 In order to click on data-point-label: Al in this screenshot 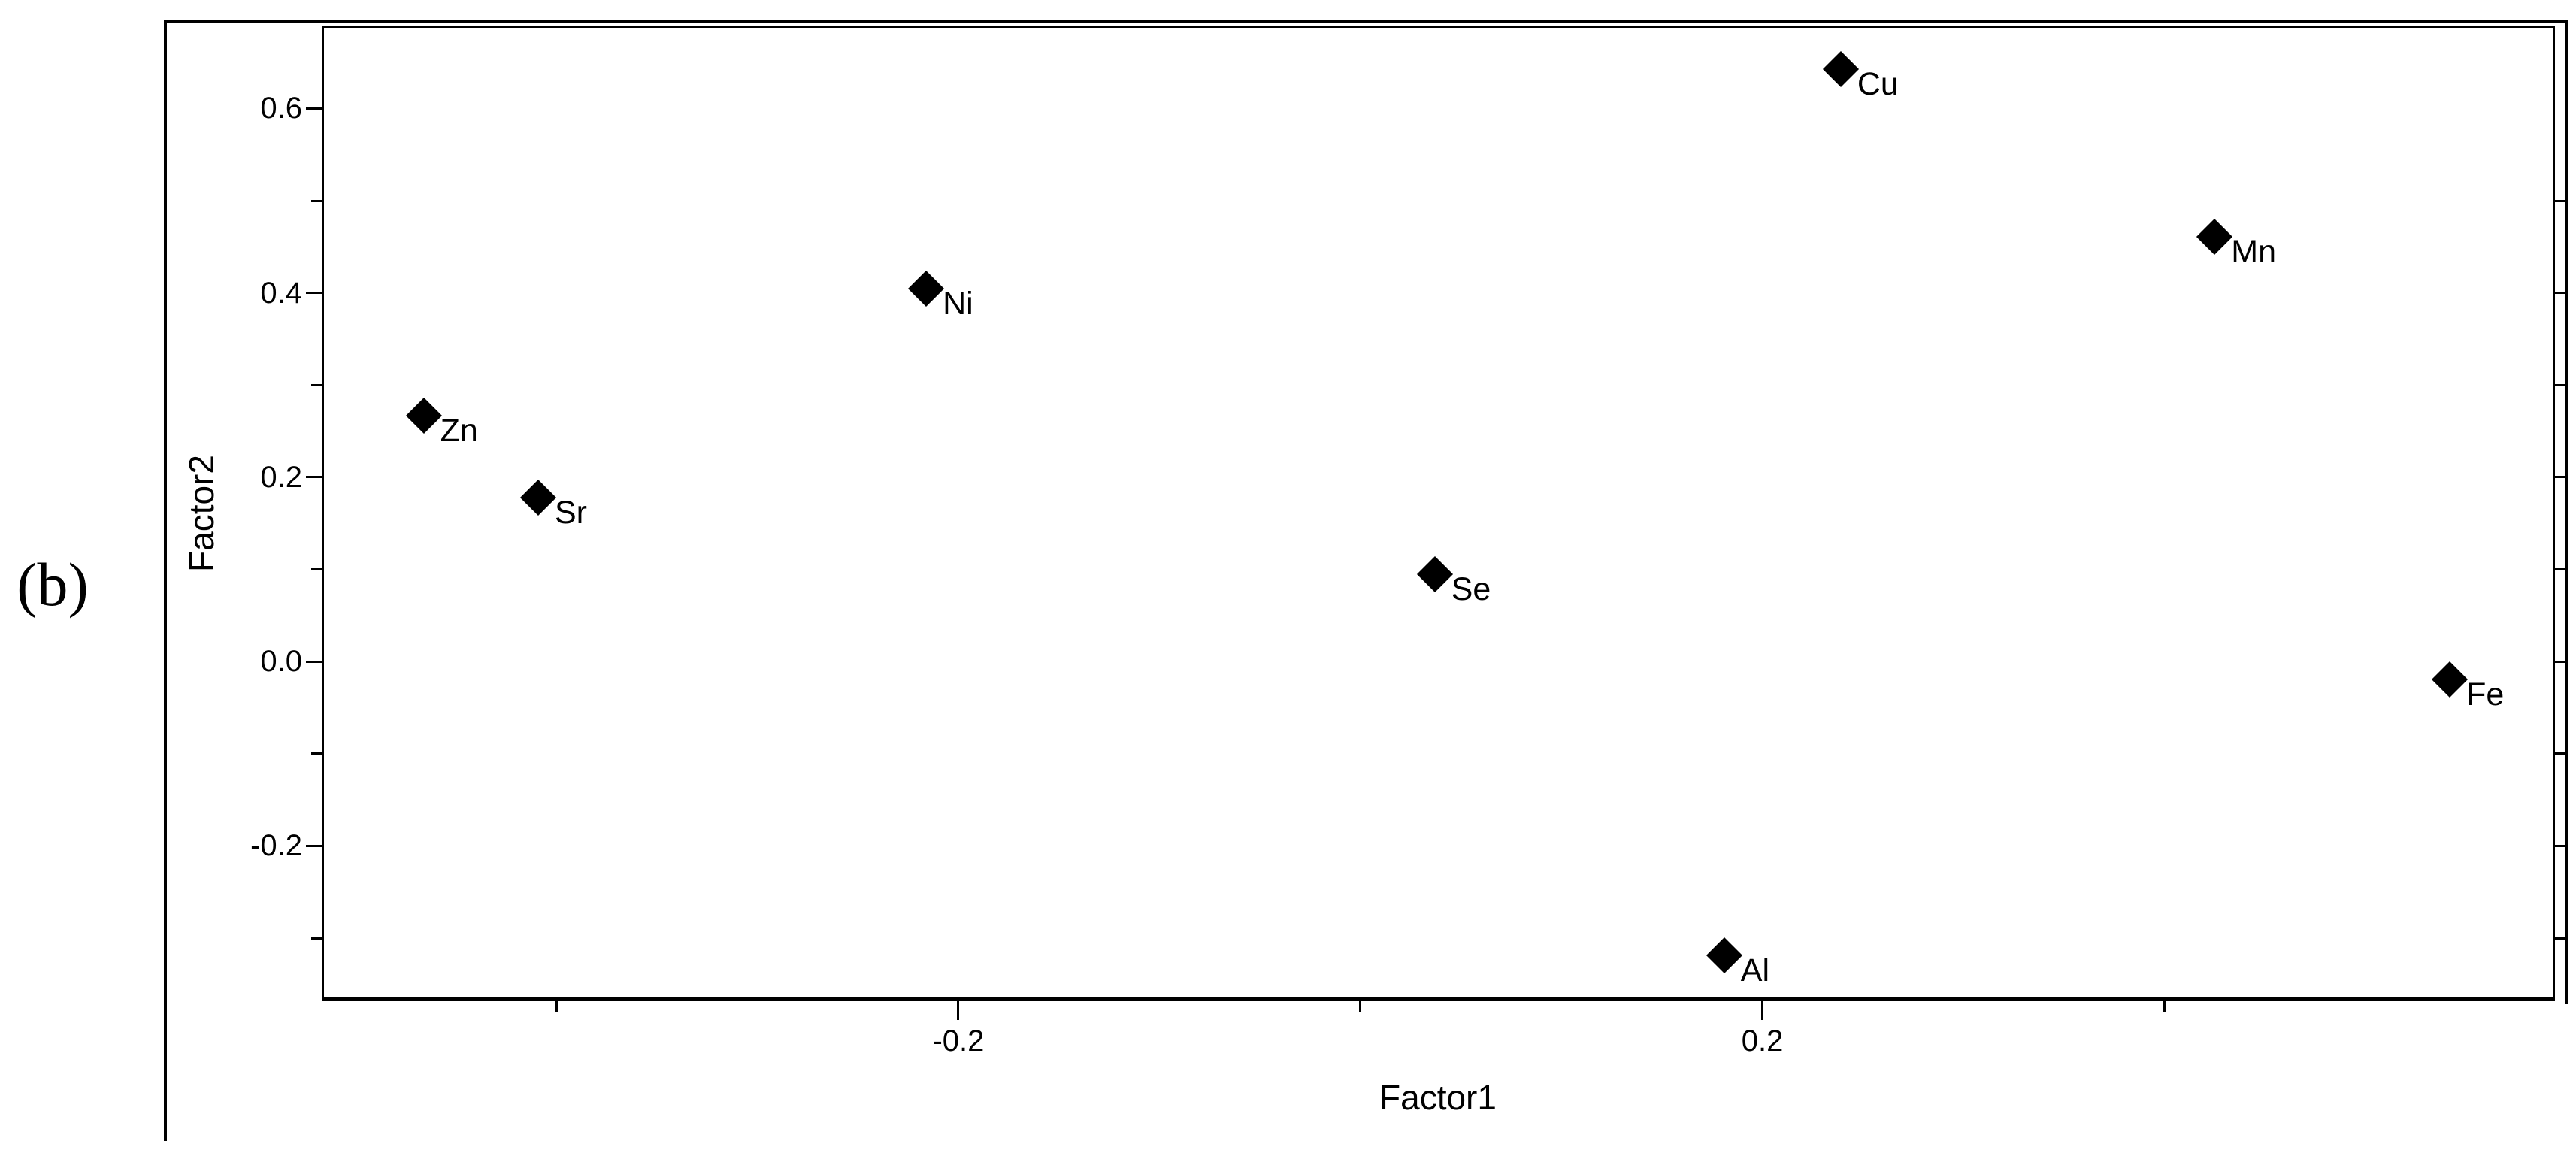, I will do `click(1754, 970)`.